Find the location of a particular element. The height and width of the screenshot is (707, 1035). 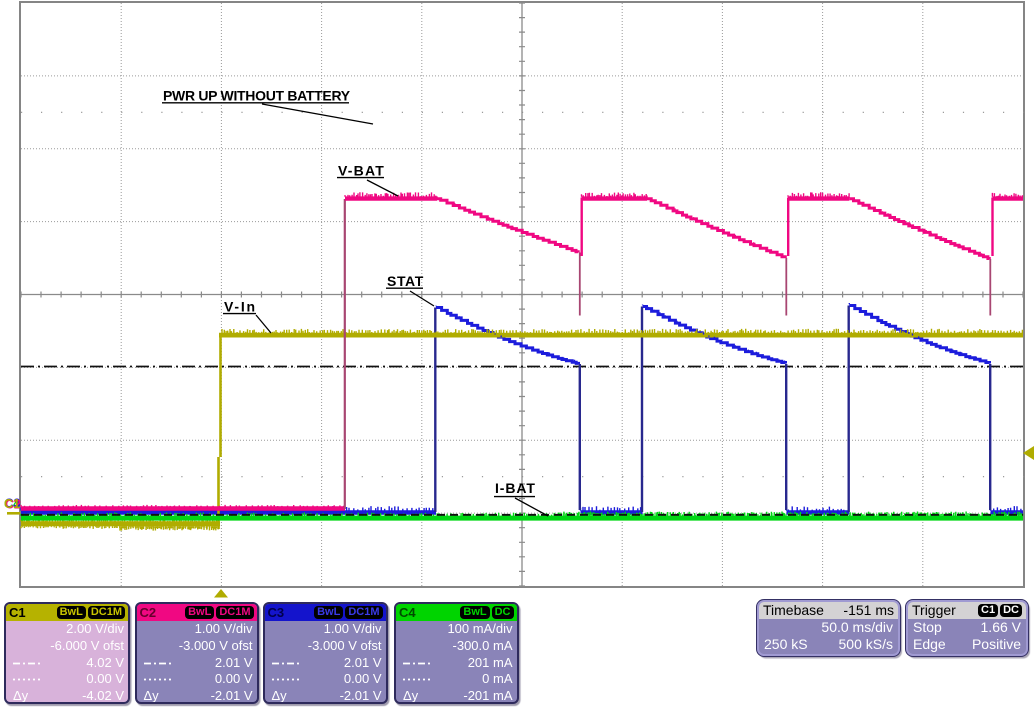

svg-text: C4 is located at coordinates (12, 504).